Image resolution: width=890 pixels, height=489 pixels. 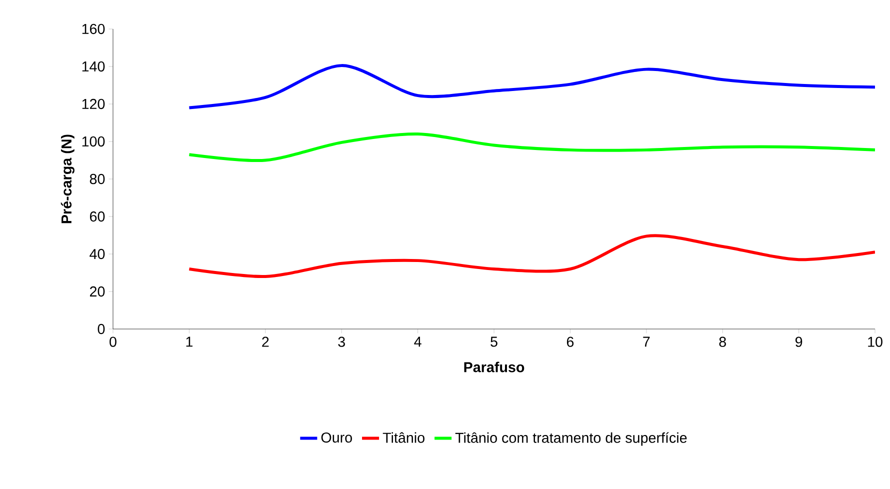 I want to click on x-tick-label: 7, so click(x=646, y=341).